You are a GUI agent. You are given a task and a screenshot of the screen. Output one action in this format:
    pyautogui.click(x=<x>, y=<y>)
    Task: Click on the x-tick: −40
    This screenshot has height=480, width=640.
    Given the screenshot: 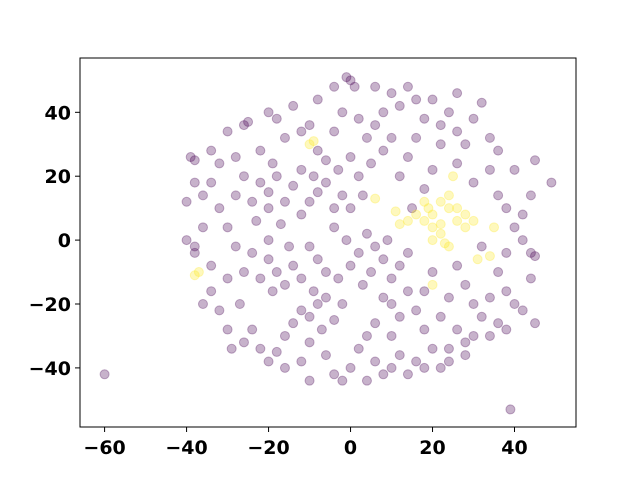 What is the action you would take?
    pyautogui.click(x=186, y=443)
    